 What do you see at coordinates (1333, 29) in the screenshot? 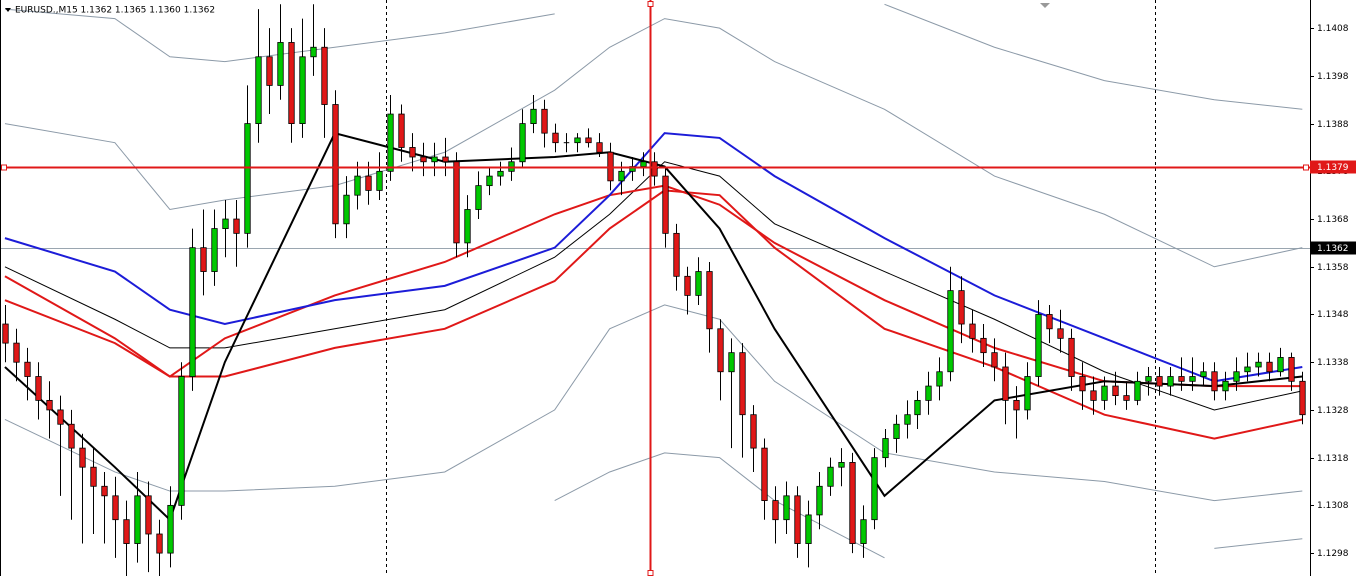
I see `y-tick-label: 1.1408` at bounding box center [1333, 29].